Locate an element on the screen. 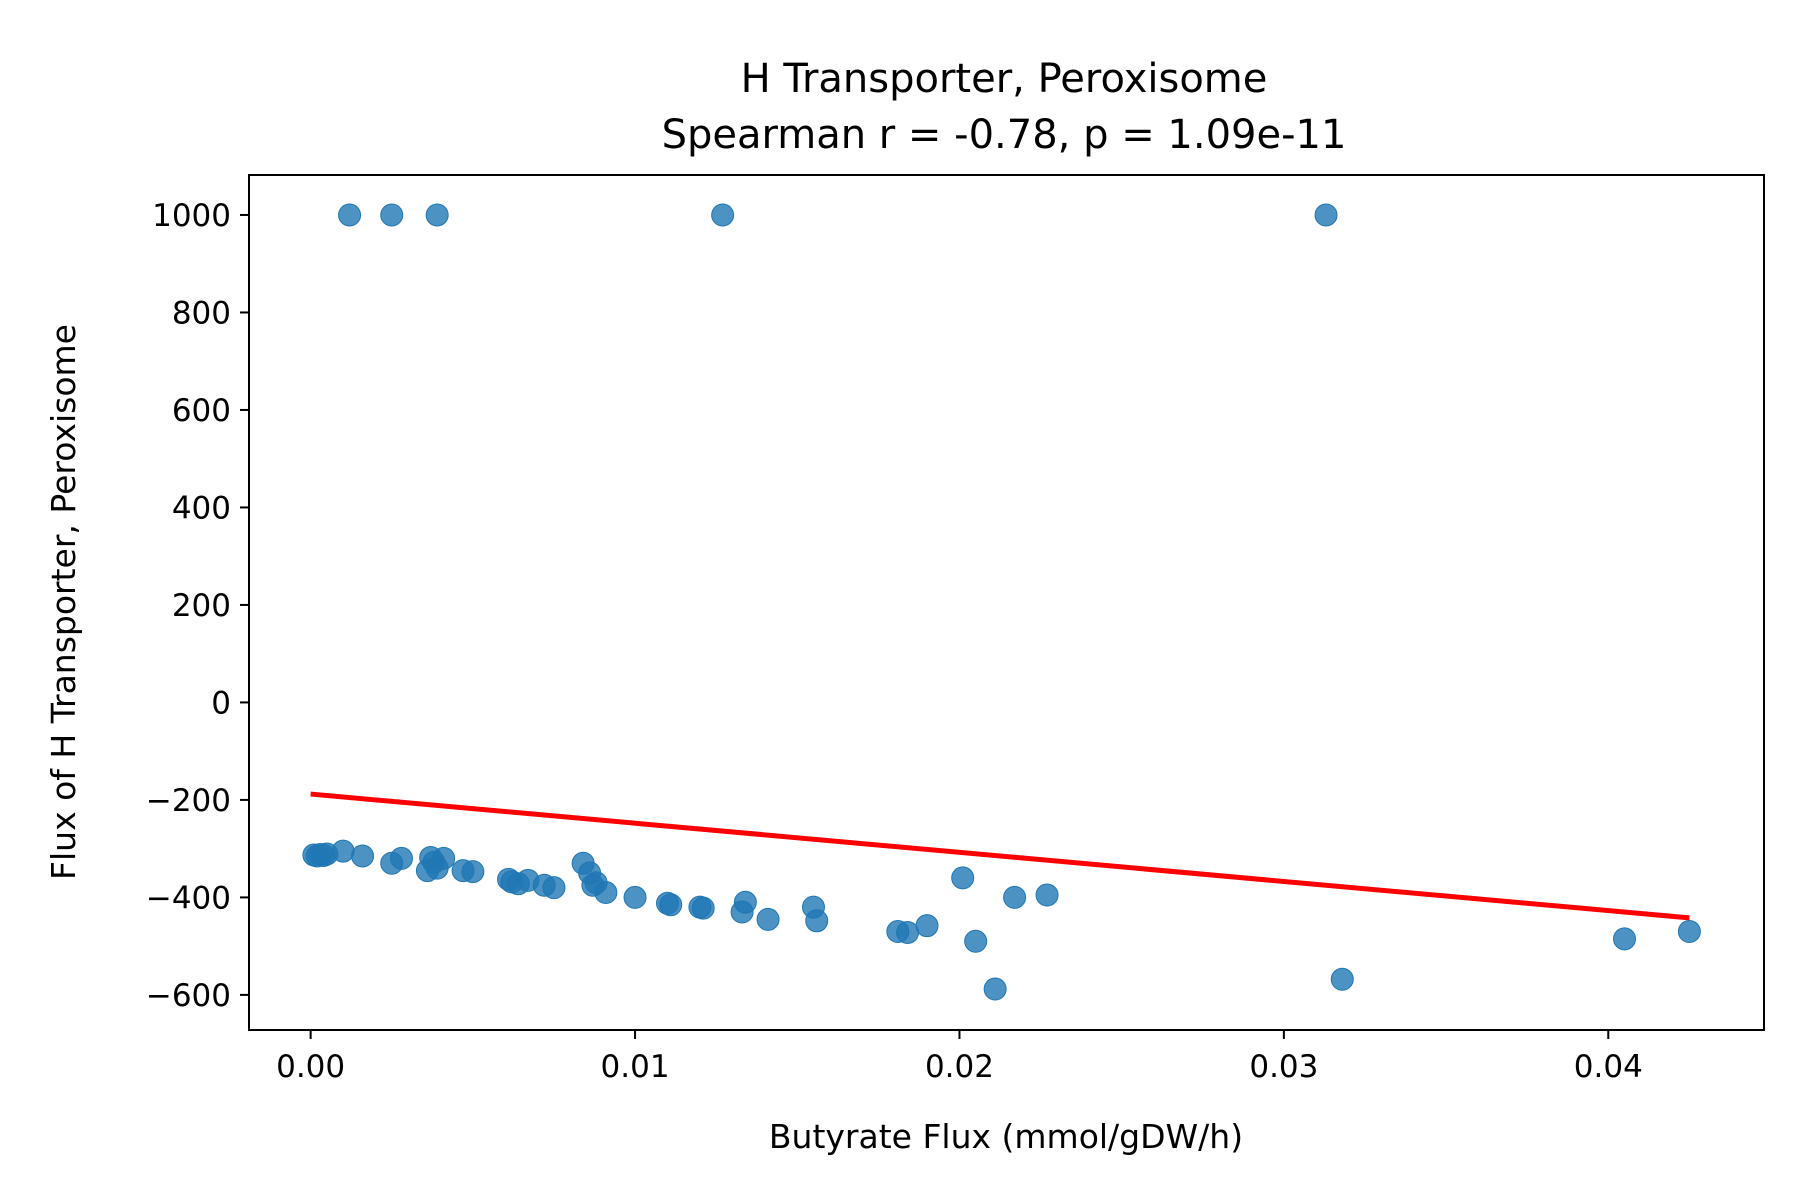 The height and width of the screenshot is (1200, 1800). chart-subtitle: Spearman r = -0.78, p = 1.09e-11 is located at coordinates (1004, 135).